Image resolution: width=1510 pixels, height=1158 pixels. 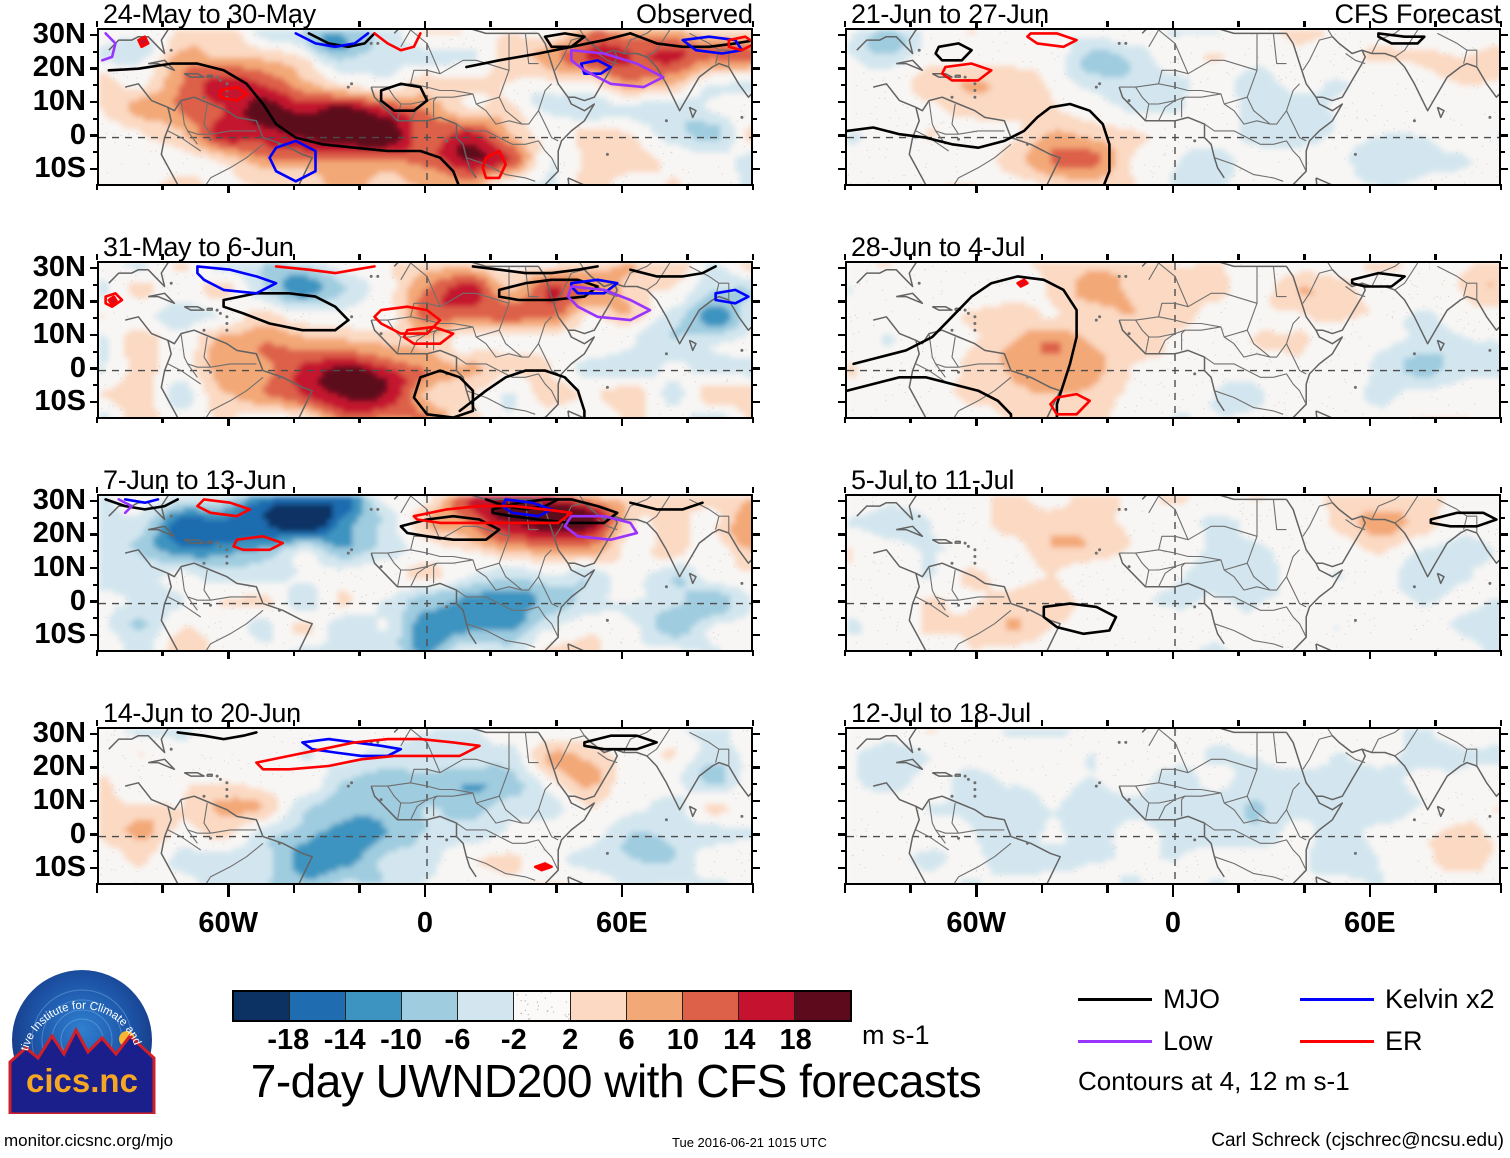 I want to click on colorbar-tick-label: 18, so click(x=795, y=1040).